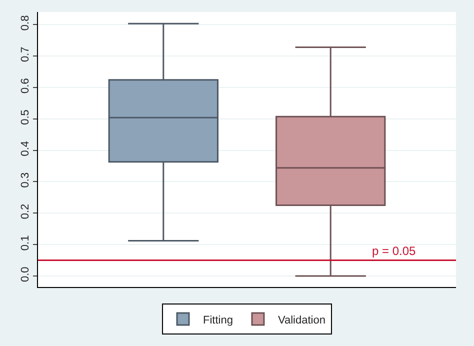 The height and width of the screenshot is (346, 474). What do you see at coordinates (26, 86) in the screenshot?
I see `y-tick-label: 0.6` at bounding box center [26, 86].